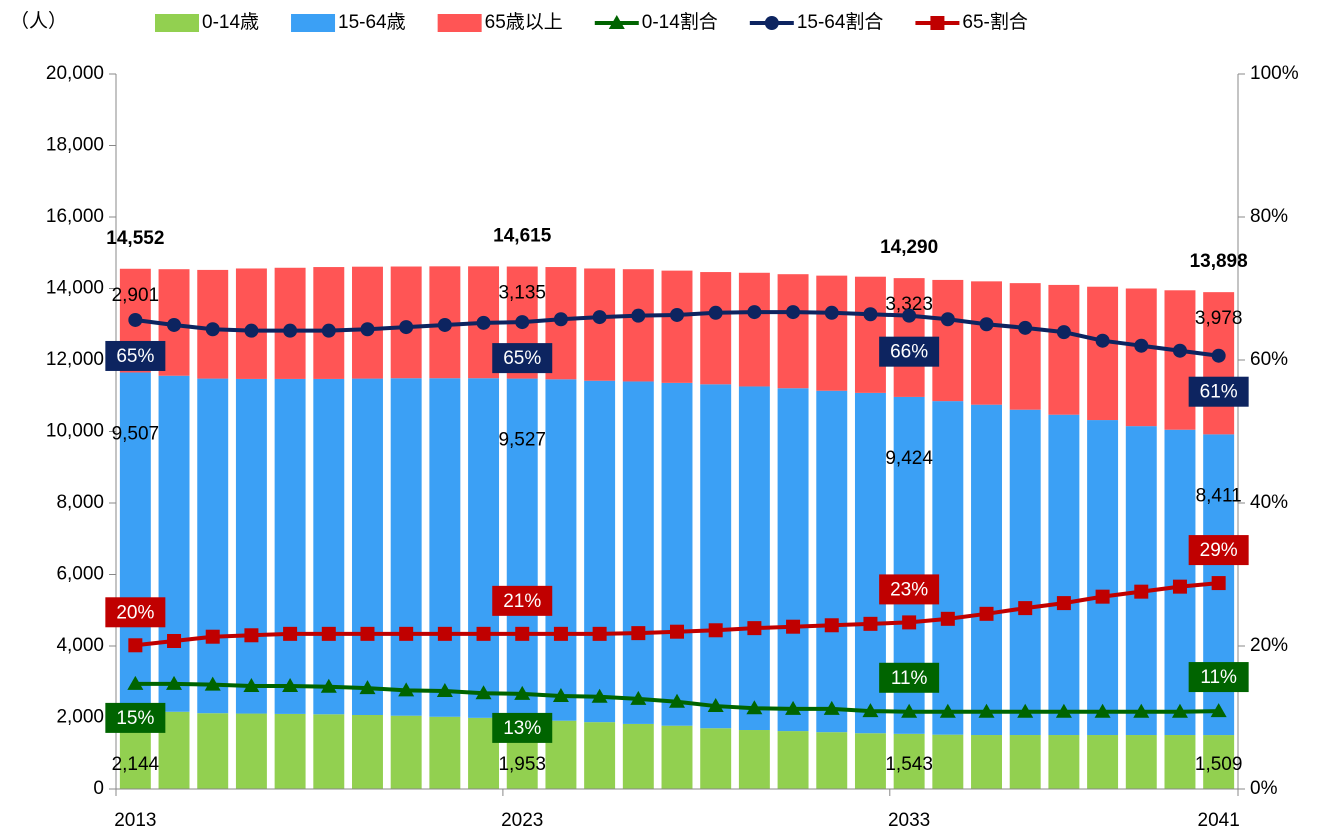 This screenshot has height=839, width=1338. Describe the element at coordinates (522, 293) in the screenshot. I see `bar-value-label: 3,135` at that location.